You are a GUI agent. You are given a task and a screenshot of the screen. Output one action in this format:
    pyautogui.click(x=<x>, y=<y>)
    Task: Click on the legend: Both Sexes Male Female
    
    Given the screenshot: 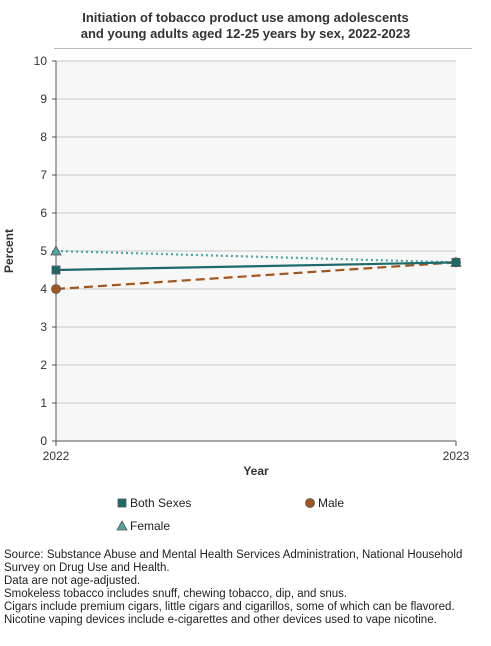 What is the action you would take?
    pyautogui.click(x=230, y=514)
    